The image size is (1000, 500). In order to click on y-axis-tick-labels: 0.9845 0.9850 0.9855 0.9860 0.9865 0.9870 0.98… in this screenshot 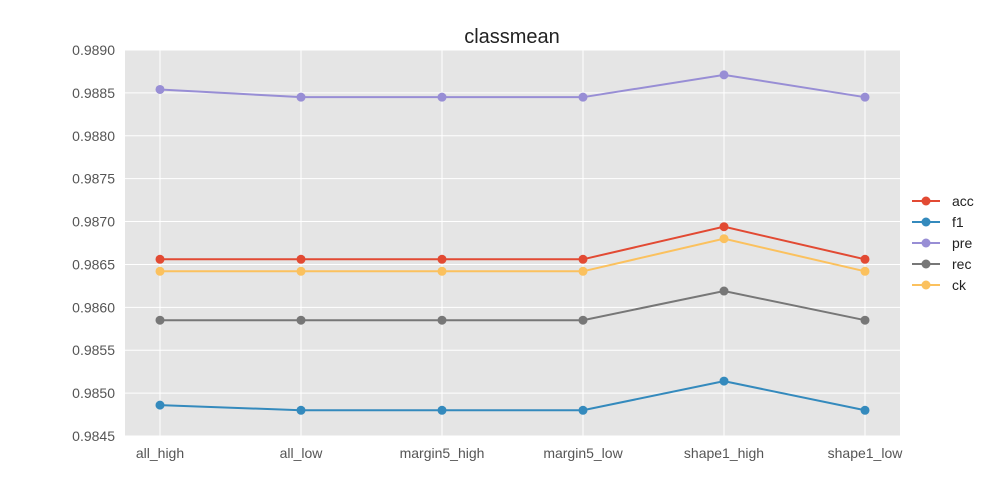, I will do `click(93, 243)`.